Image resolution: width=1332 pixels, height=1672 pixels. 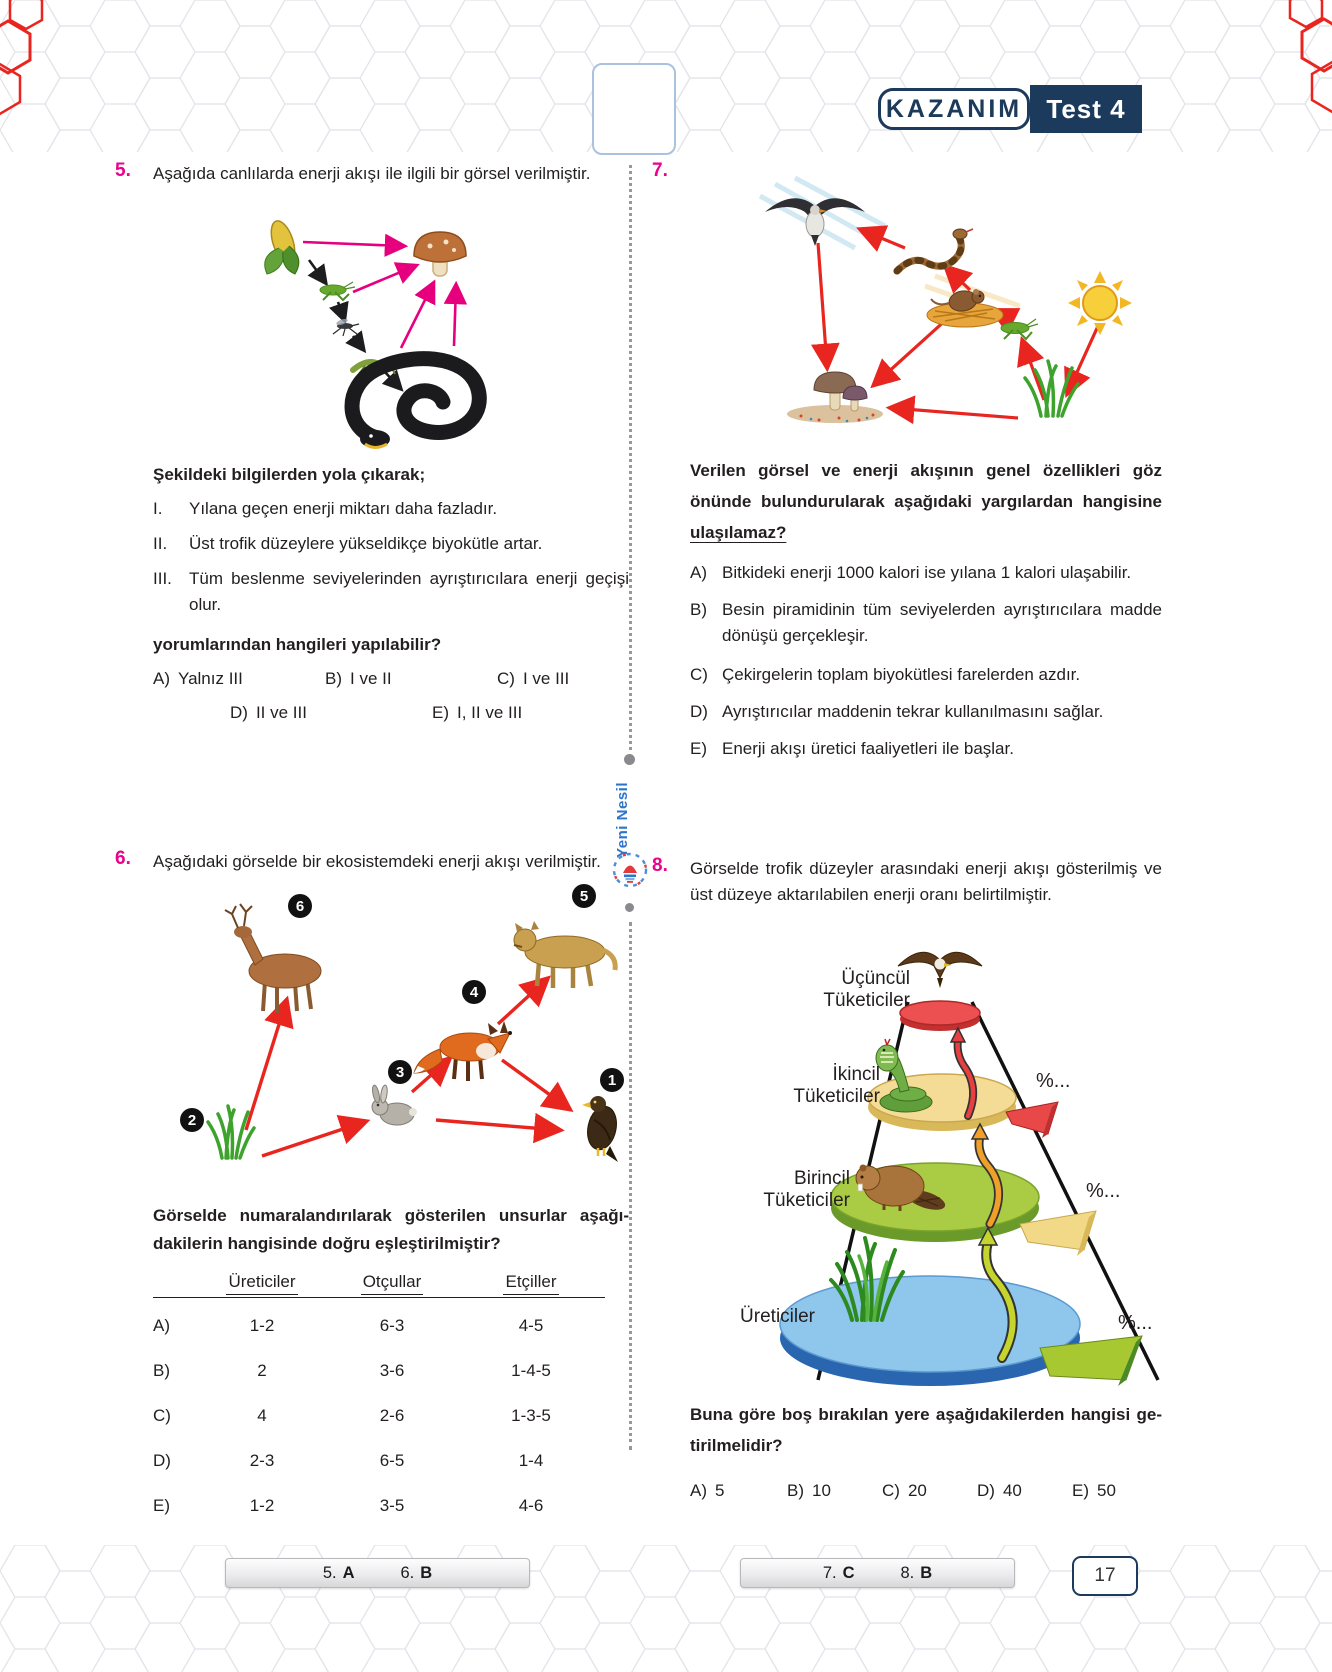 What do you see at coordinates (348, 1325) in the screenshot?
I see `q6-table-row-a: A) 1-2 6-3 4-5` at bounding box center [348, 1325].